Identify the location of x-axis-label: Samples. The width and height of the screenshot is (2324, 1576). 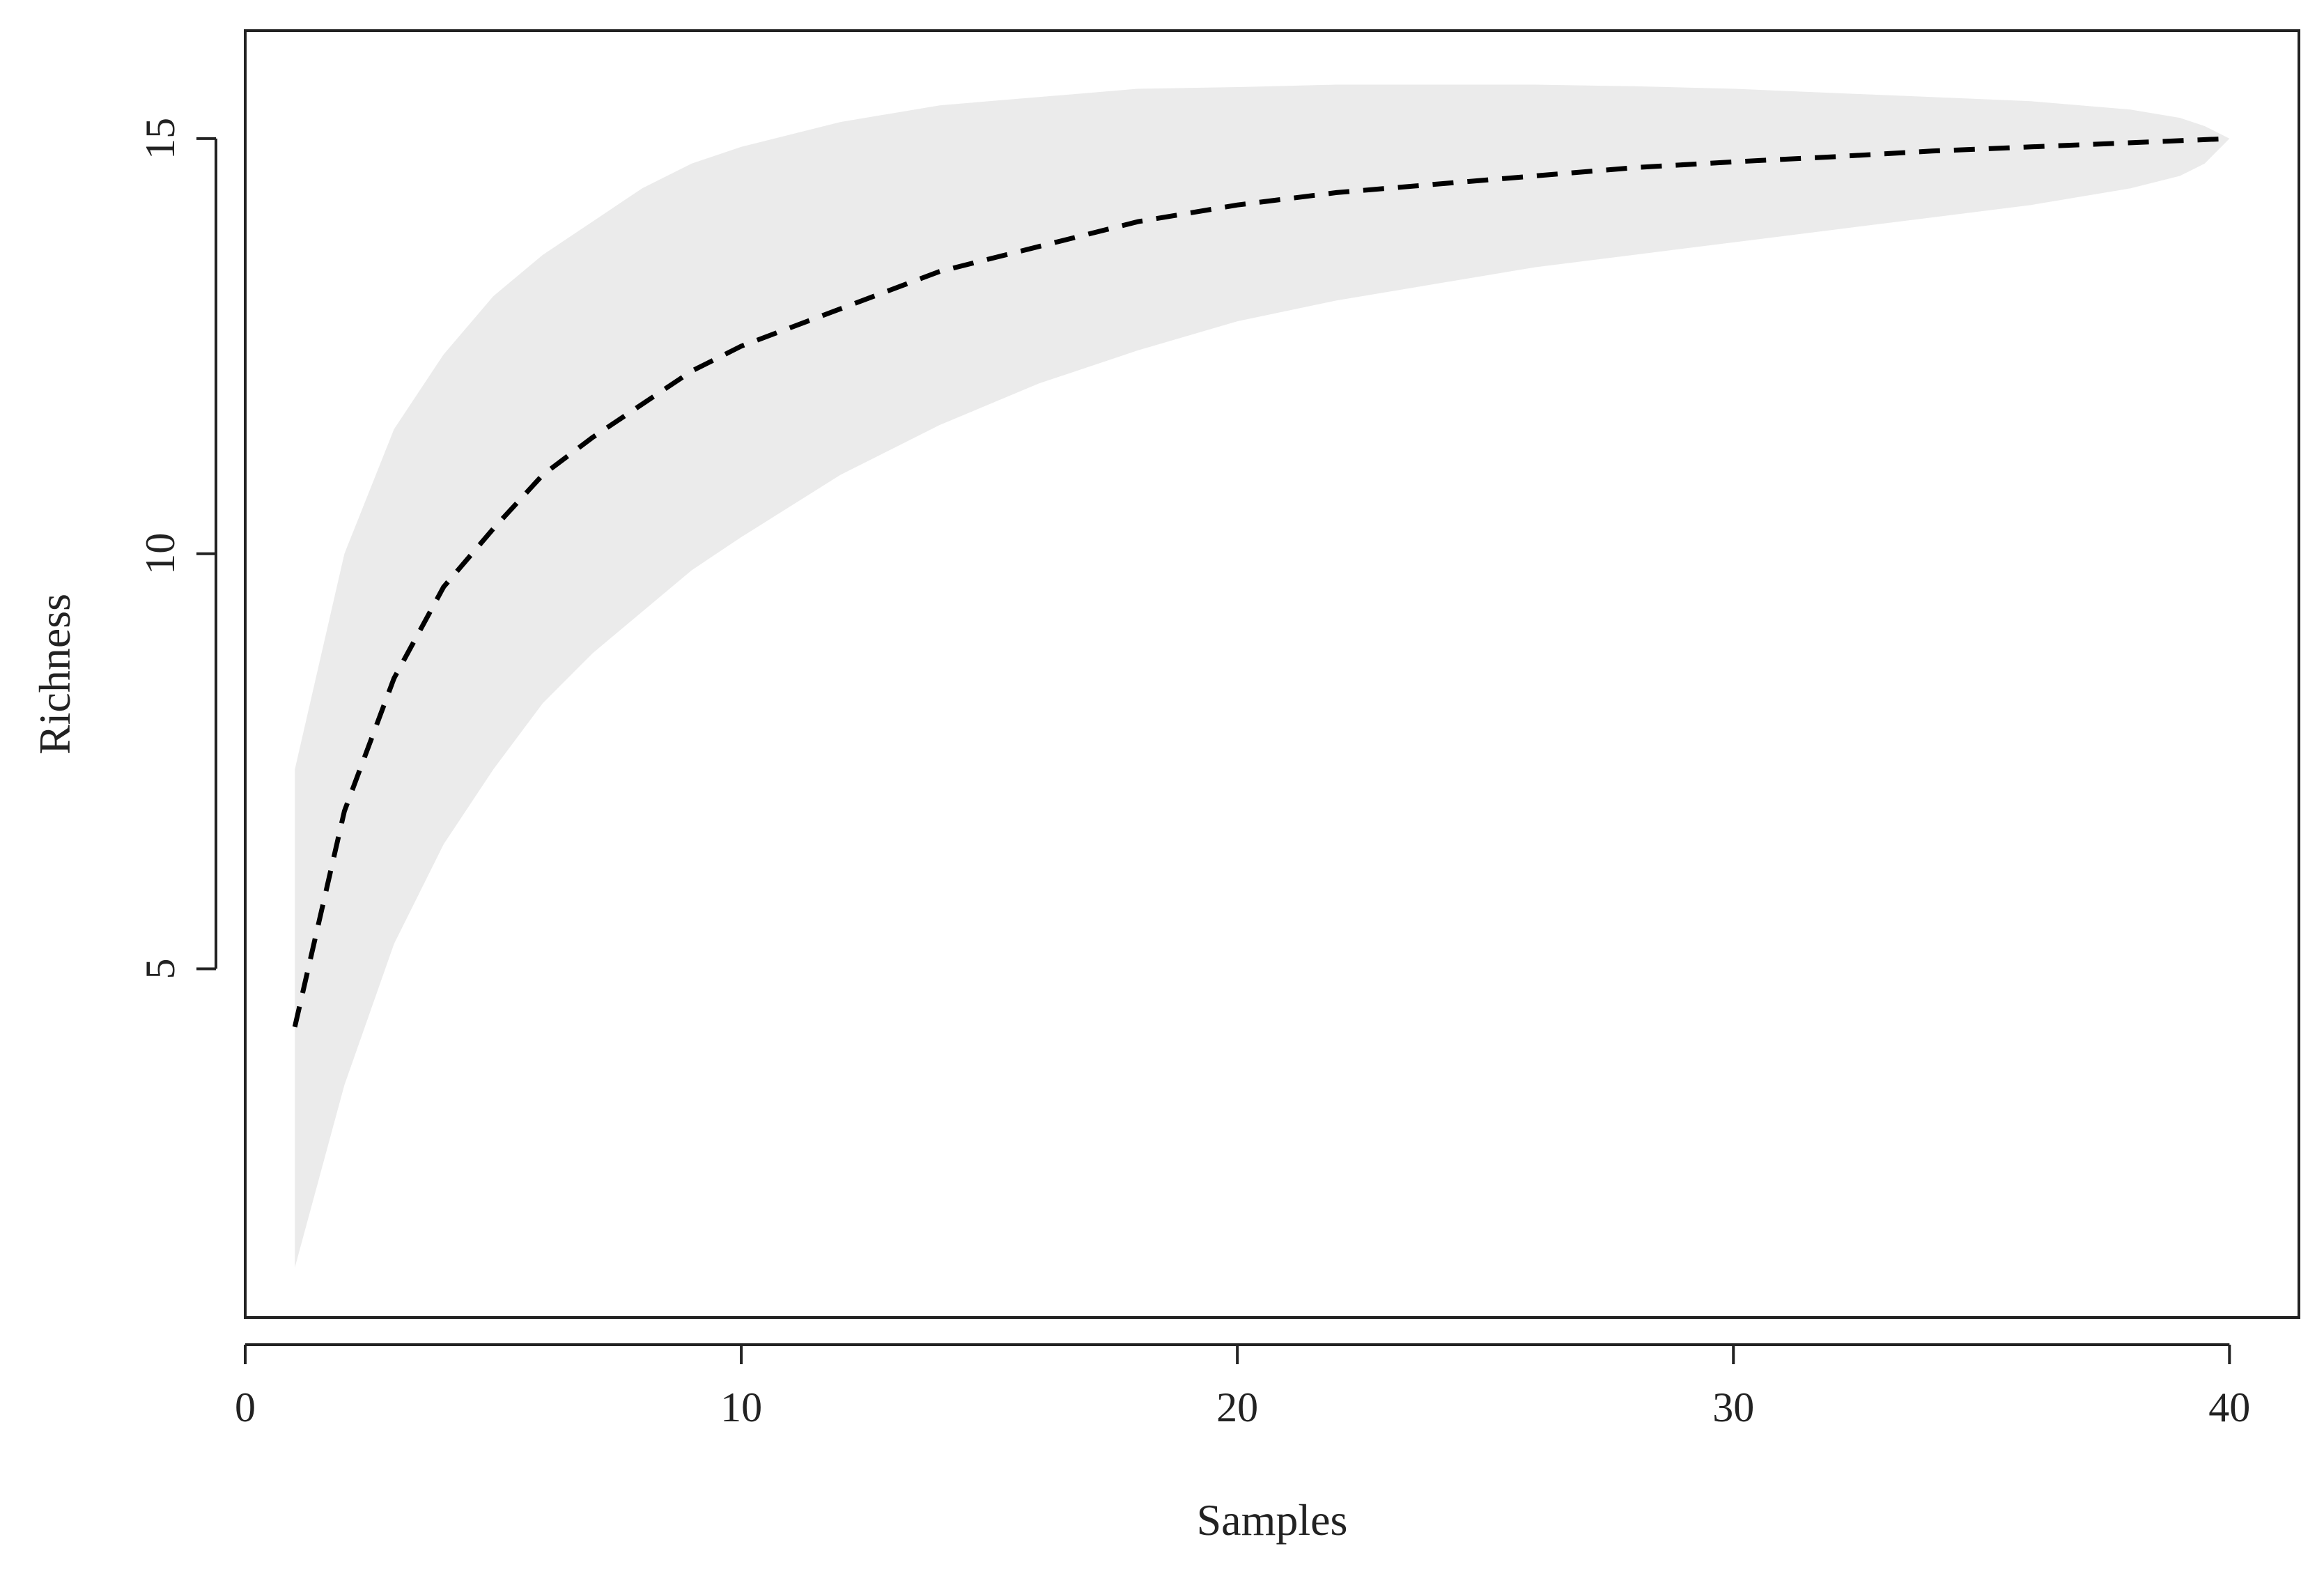
(1272, 1520).